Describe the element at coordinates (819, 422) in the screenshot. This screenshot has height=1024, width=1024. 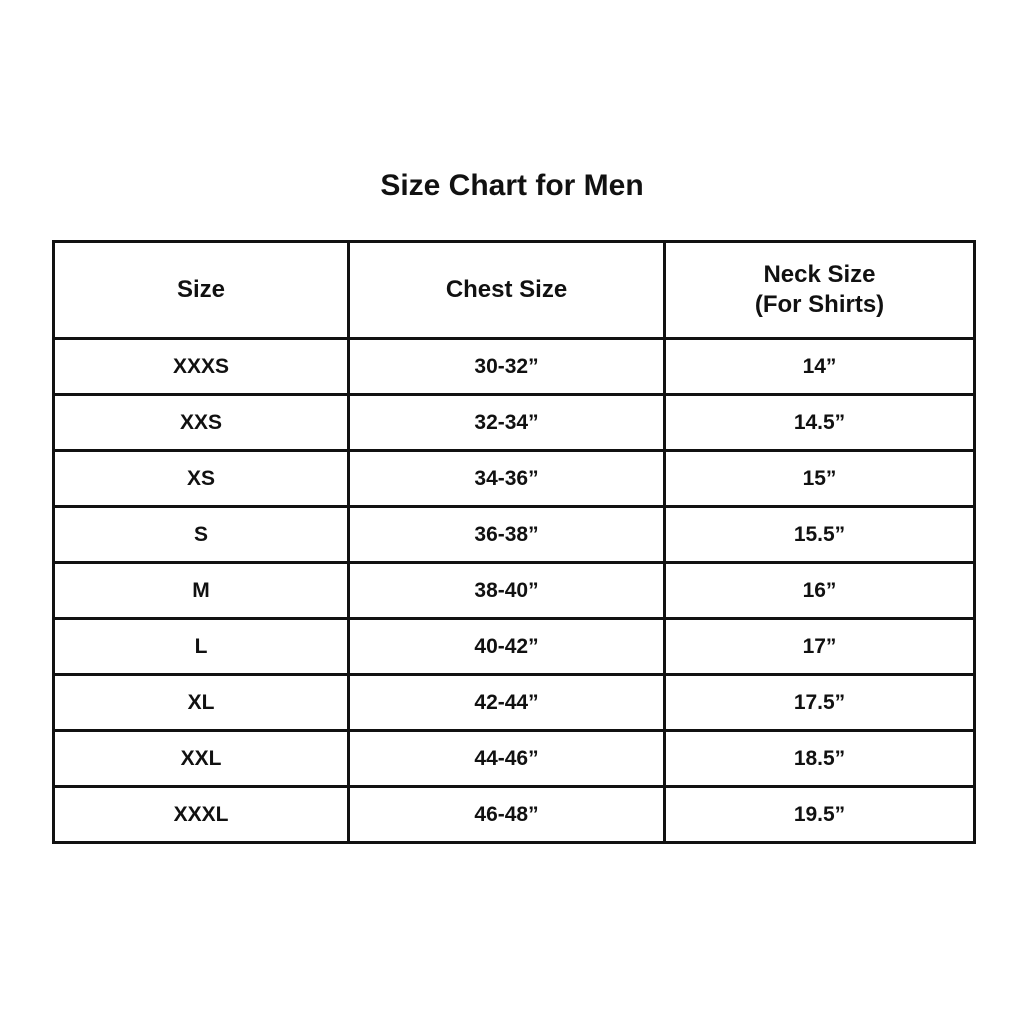
I see `cell-neck-size: 14.5”` at that location.